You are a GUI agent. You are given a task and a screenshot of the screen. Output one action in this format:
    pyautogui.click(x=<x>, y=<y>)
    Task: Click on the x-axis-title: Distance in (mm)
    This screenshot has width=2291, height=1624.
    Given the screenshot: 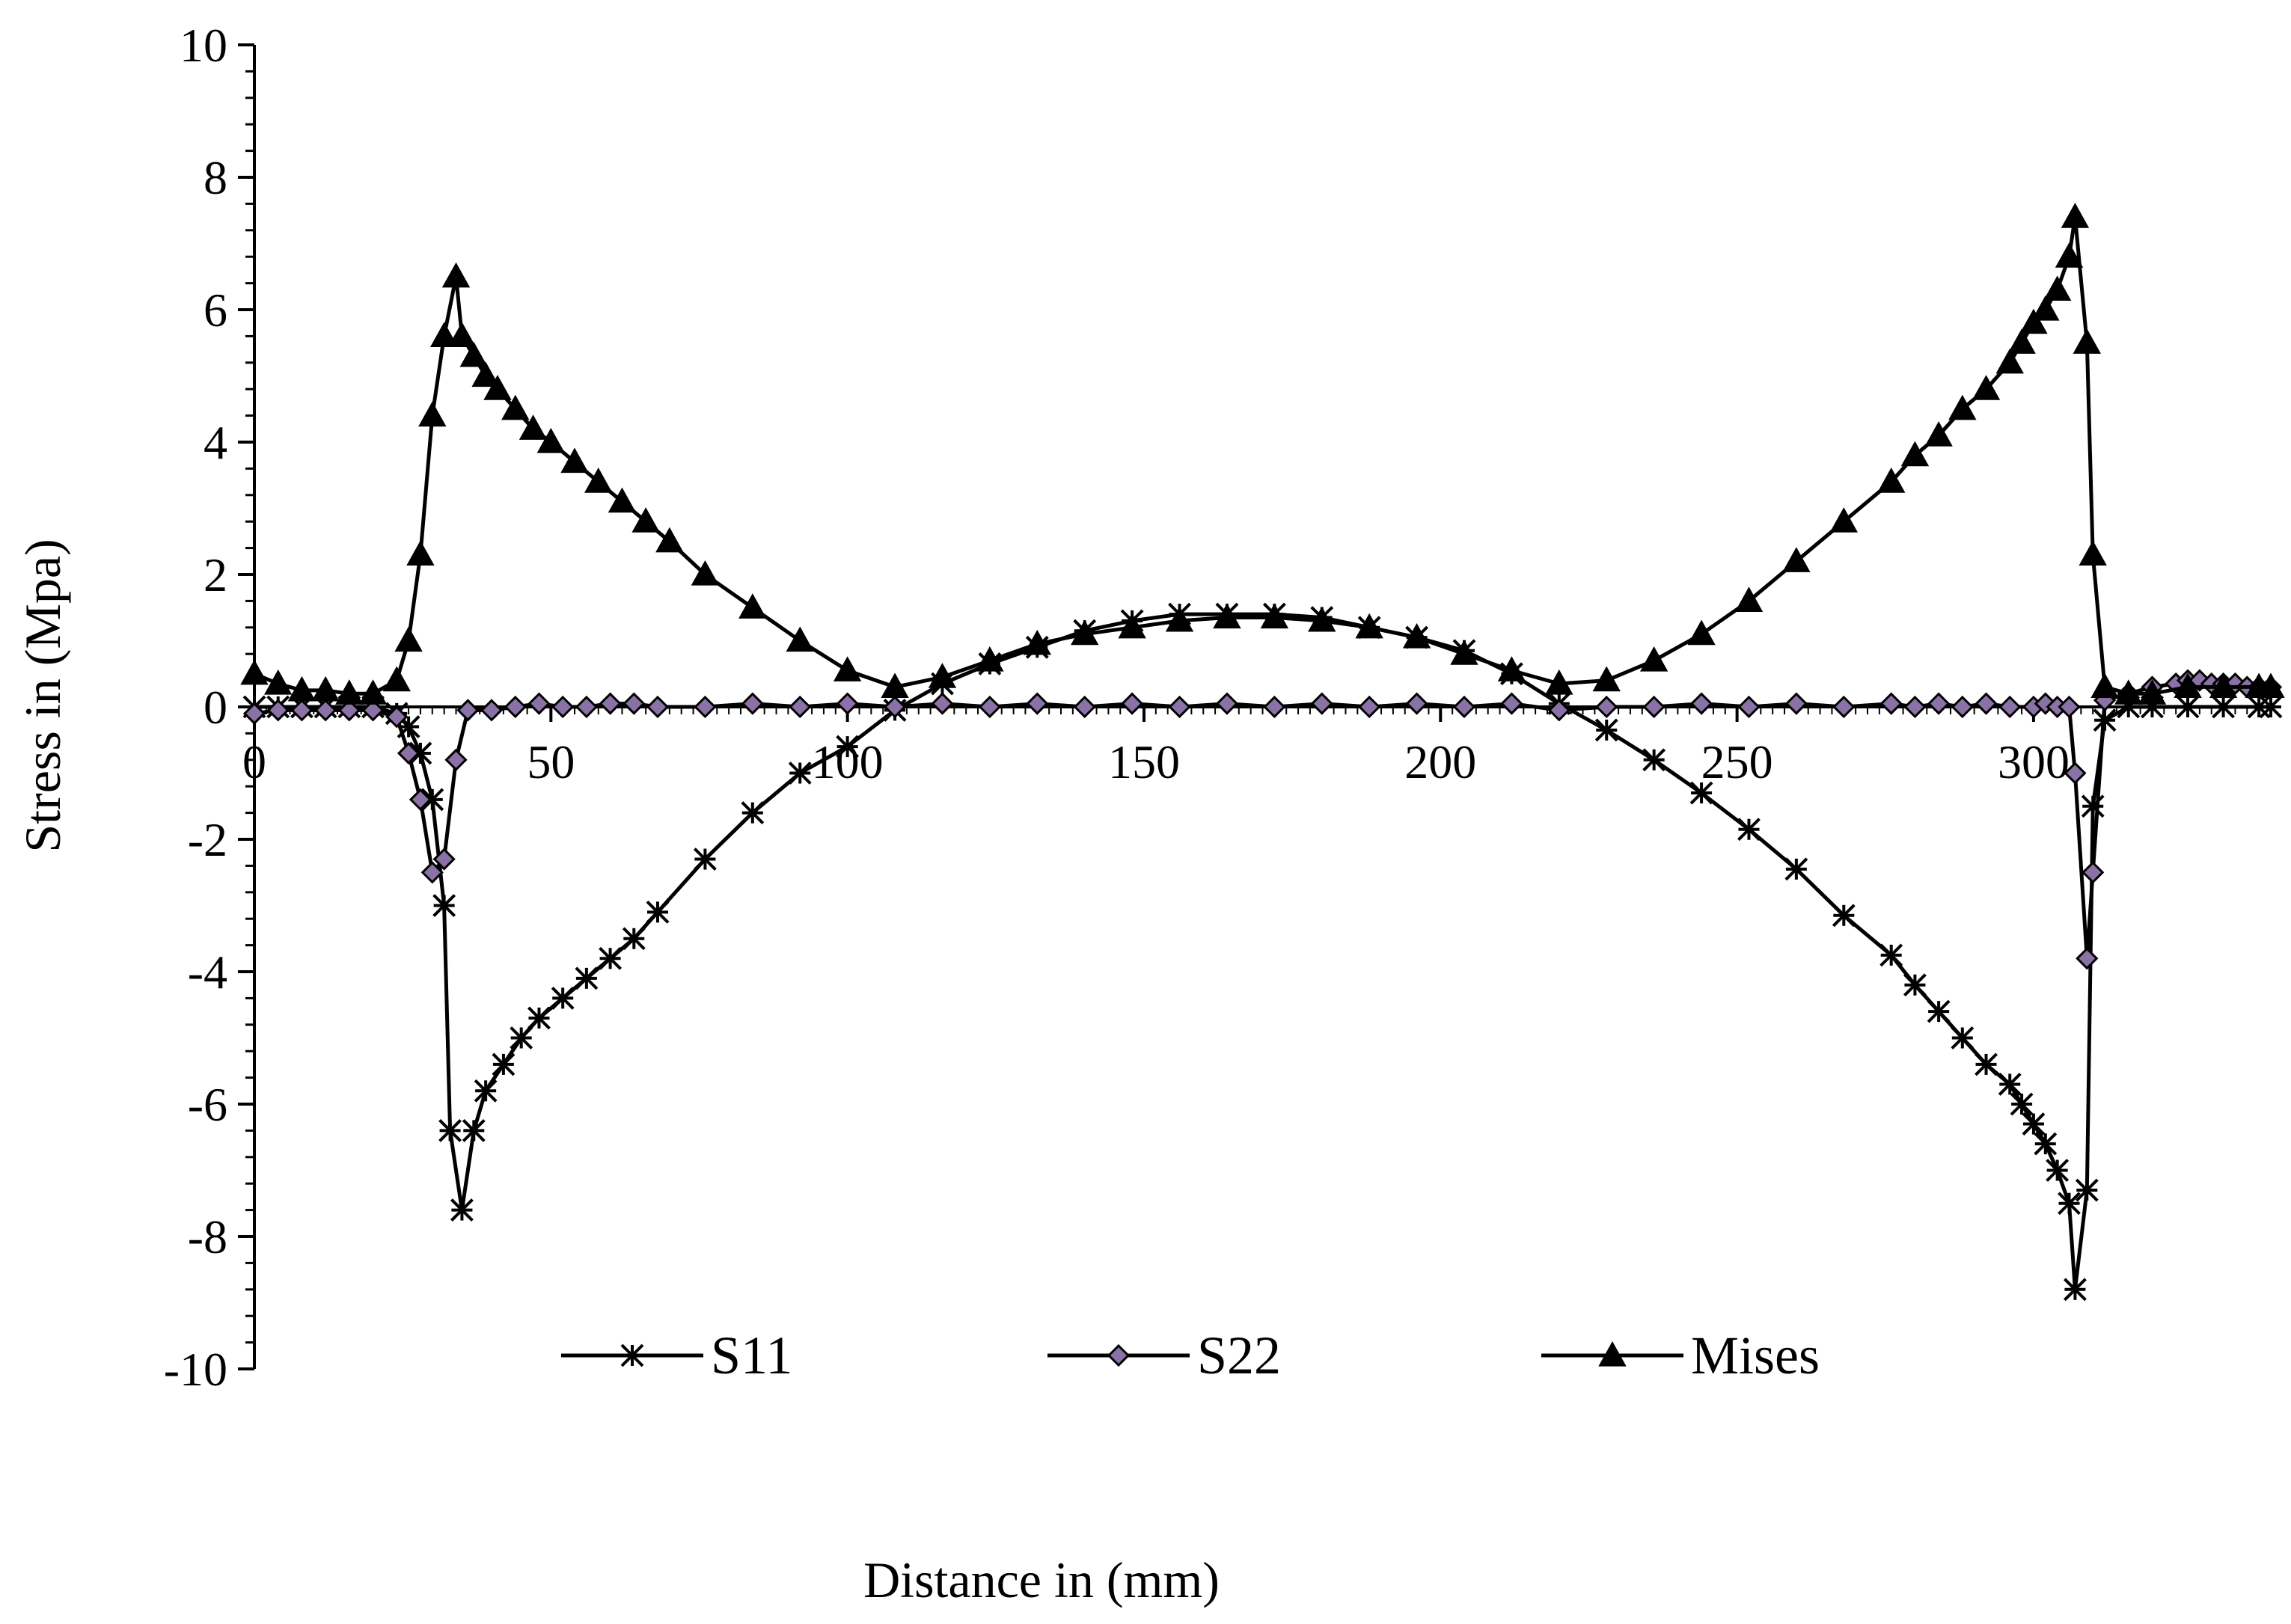 What is the action you would take?
    pyautogui.click(x=1041, y=1579)
    